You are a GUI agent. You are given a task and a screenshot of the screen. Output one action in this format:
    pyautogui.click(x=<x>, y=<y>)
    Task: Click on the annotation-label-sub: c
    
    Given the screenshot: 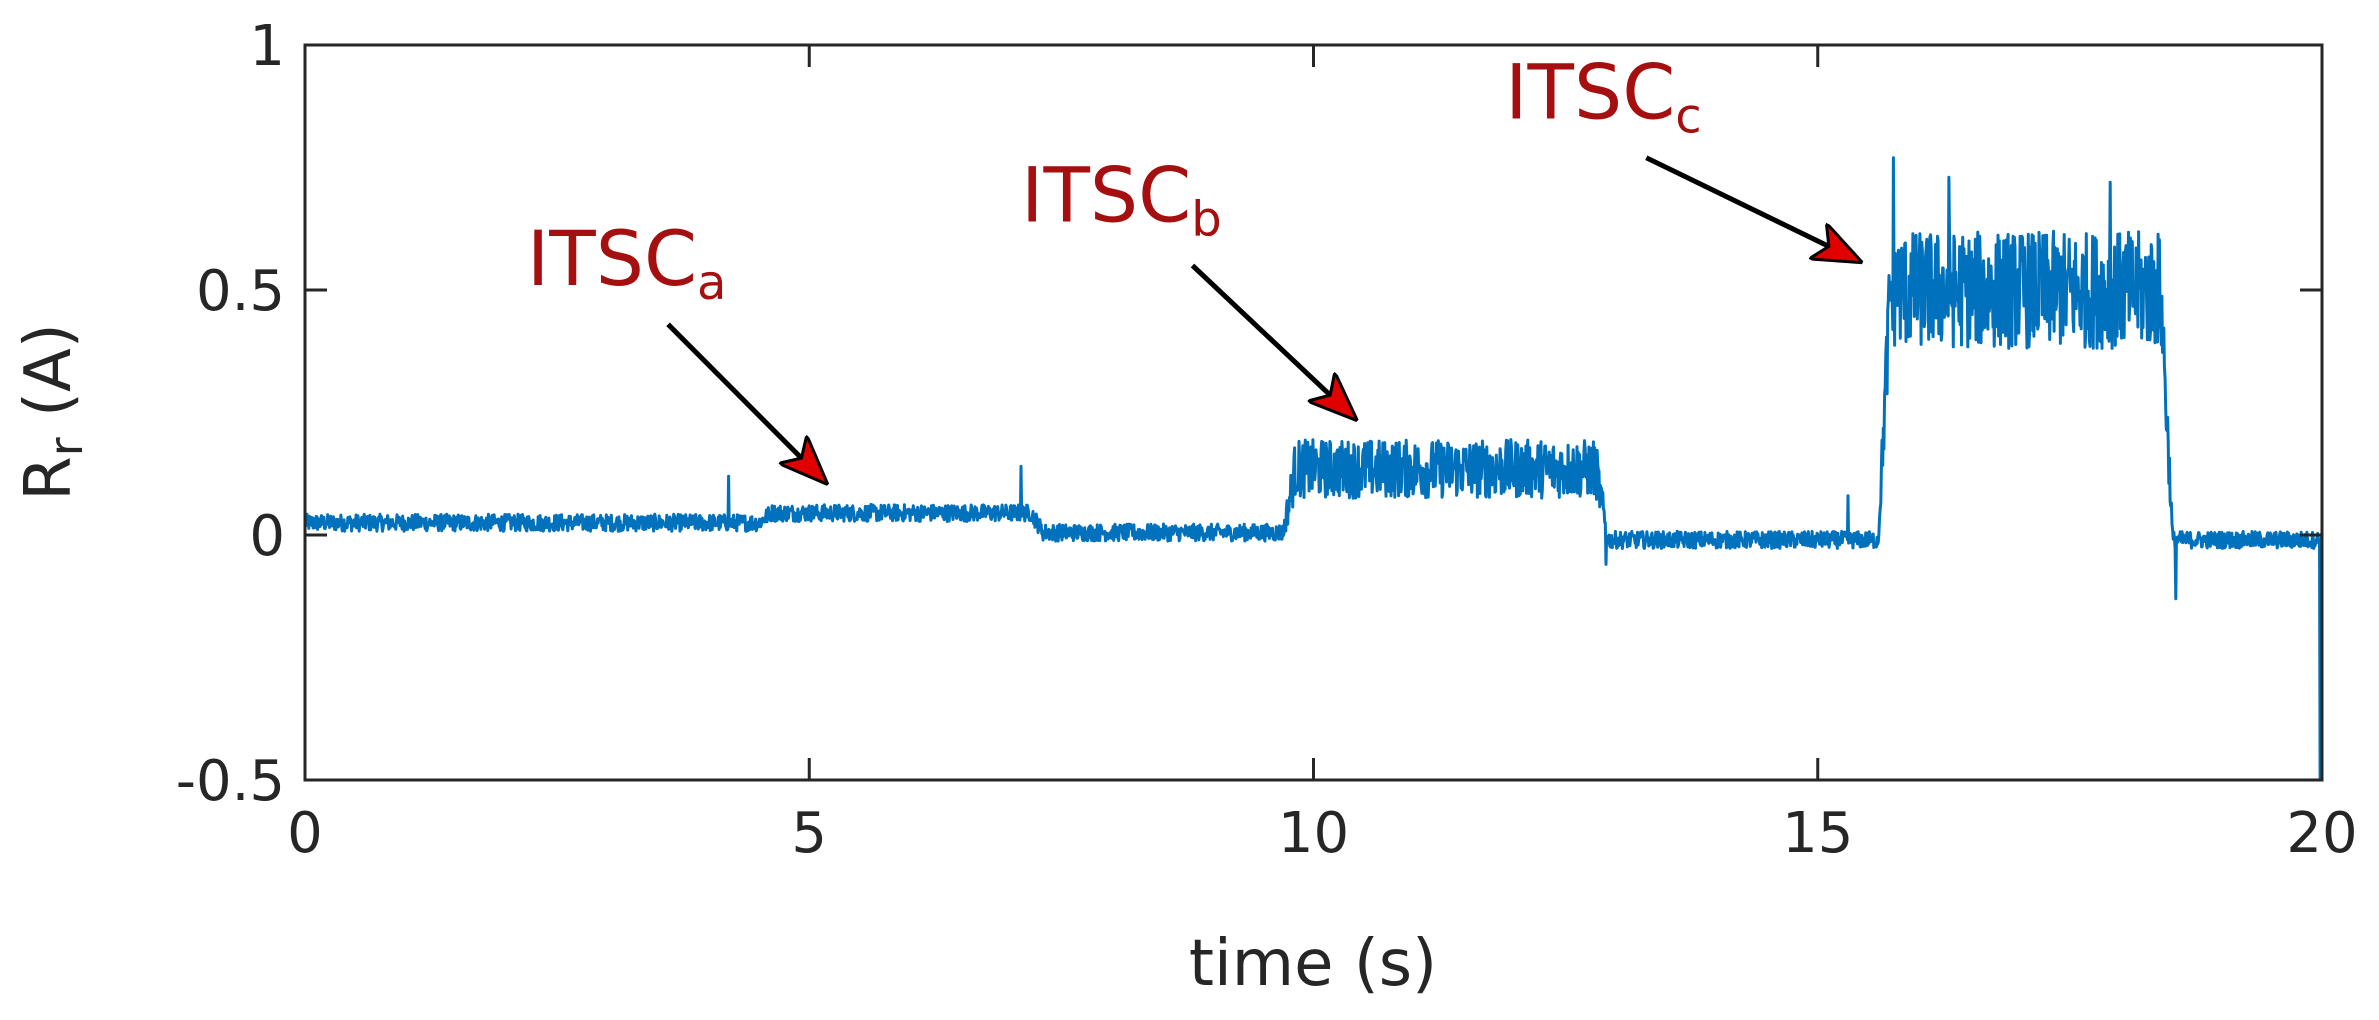 What is the action you would take?
    pyautogui.click(x=1688, y=117)
    